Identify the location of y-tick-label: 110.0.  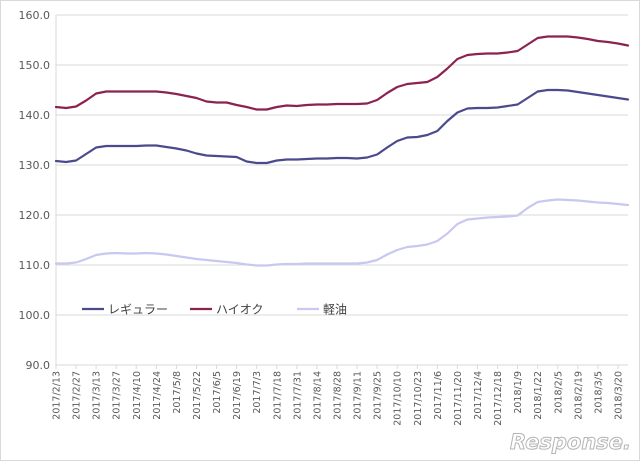
(35, 265).